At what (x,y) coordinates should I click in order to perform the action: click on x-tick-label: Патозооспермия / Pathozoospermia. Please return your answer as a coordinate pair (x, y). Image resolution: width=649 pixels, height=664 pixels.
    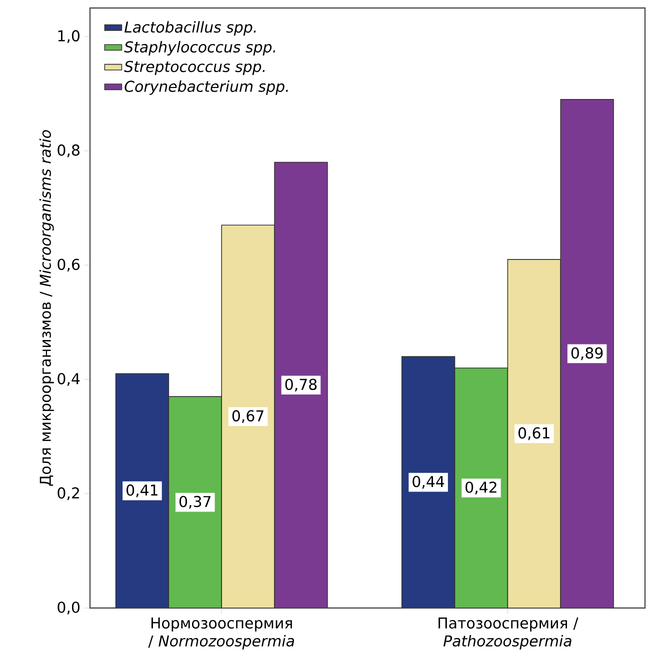
    Looking at the image, I should click on (508, 634).